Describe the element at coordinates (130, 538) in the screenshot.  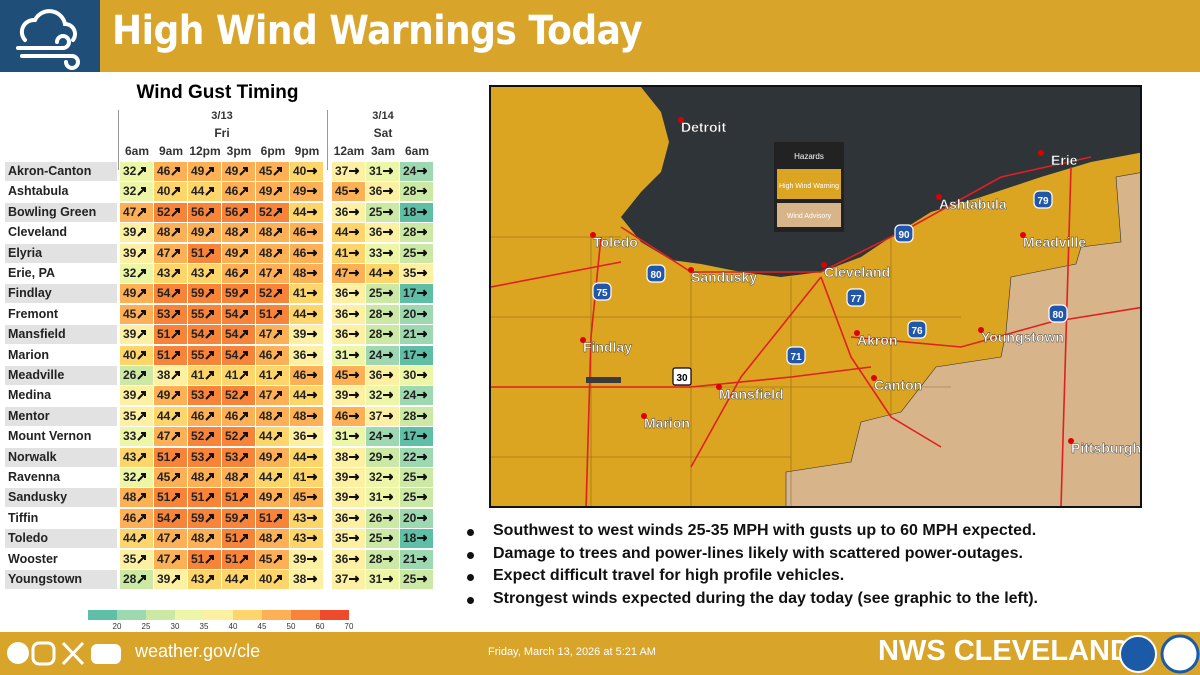
I see `gust-value: 44` at that location.